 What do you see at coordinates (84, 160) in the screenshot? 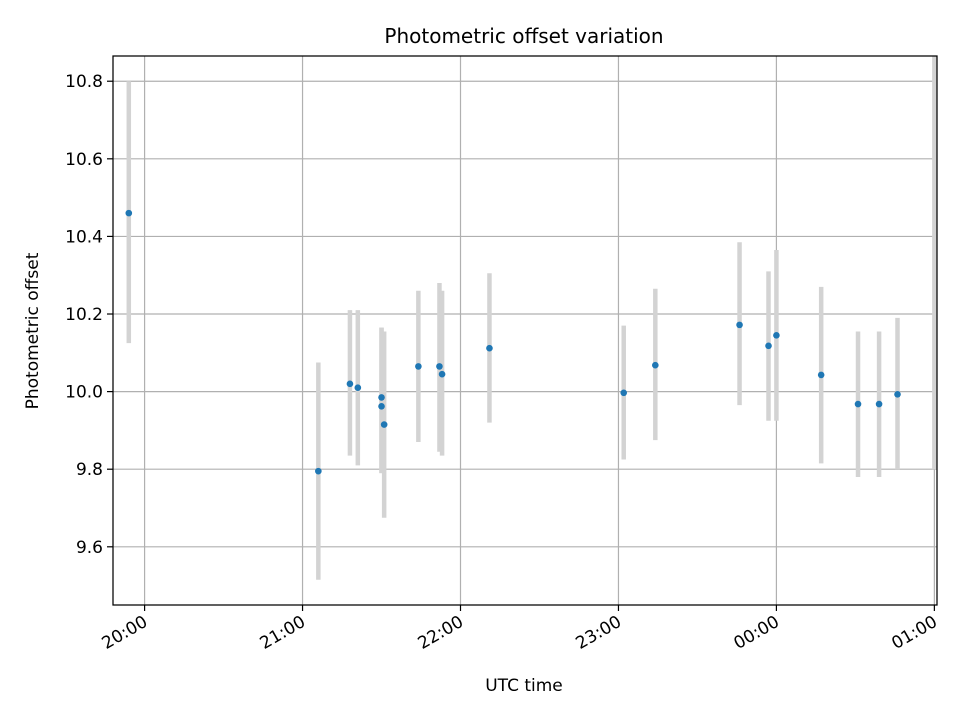
I see `y-tick-label: 10.6` at bounding box center [84, 160].